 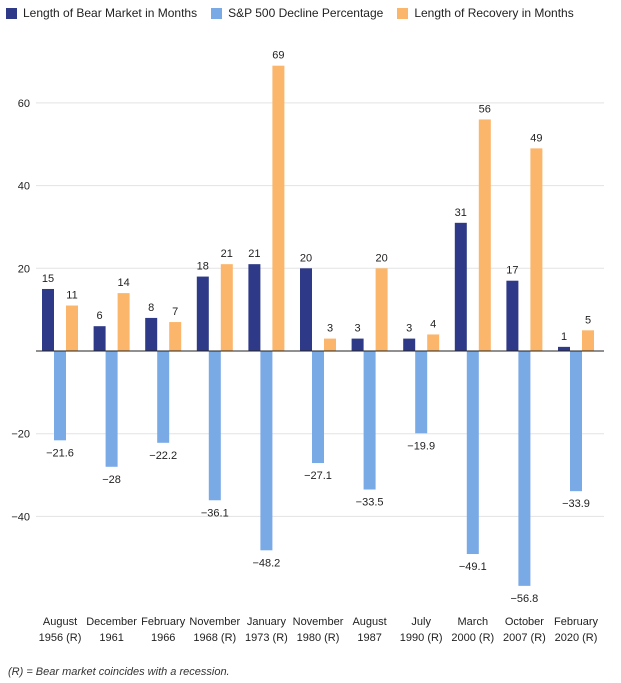 I want to click on legend-swatch-bear-market, so click(x=11, y=13).